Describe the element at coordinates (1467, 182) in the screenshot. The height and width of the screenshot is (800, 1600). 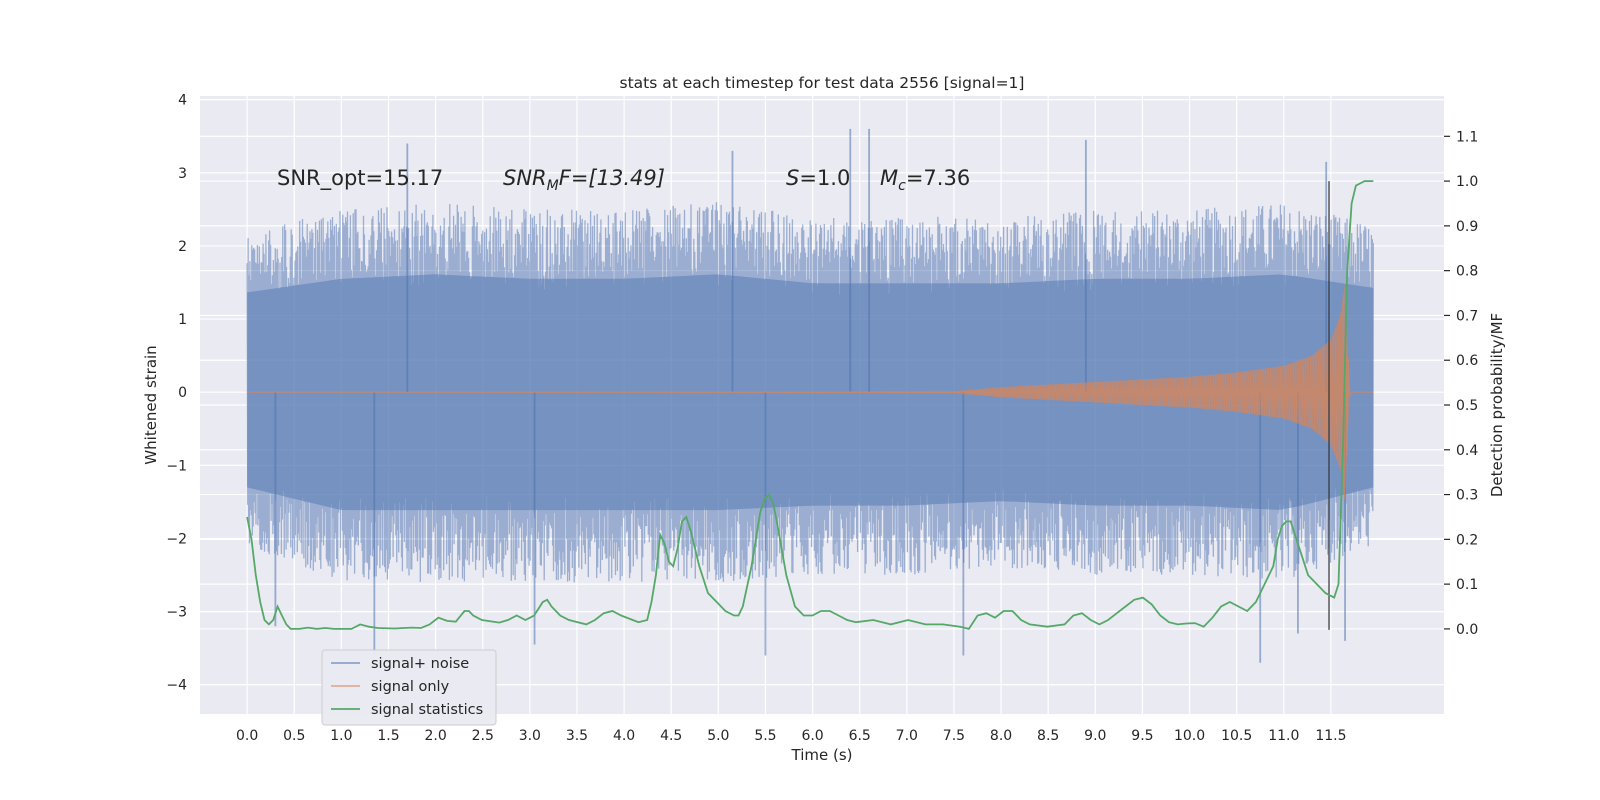
I see `y-tick-label-right: 1.0` at that location.